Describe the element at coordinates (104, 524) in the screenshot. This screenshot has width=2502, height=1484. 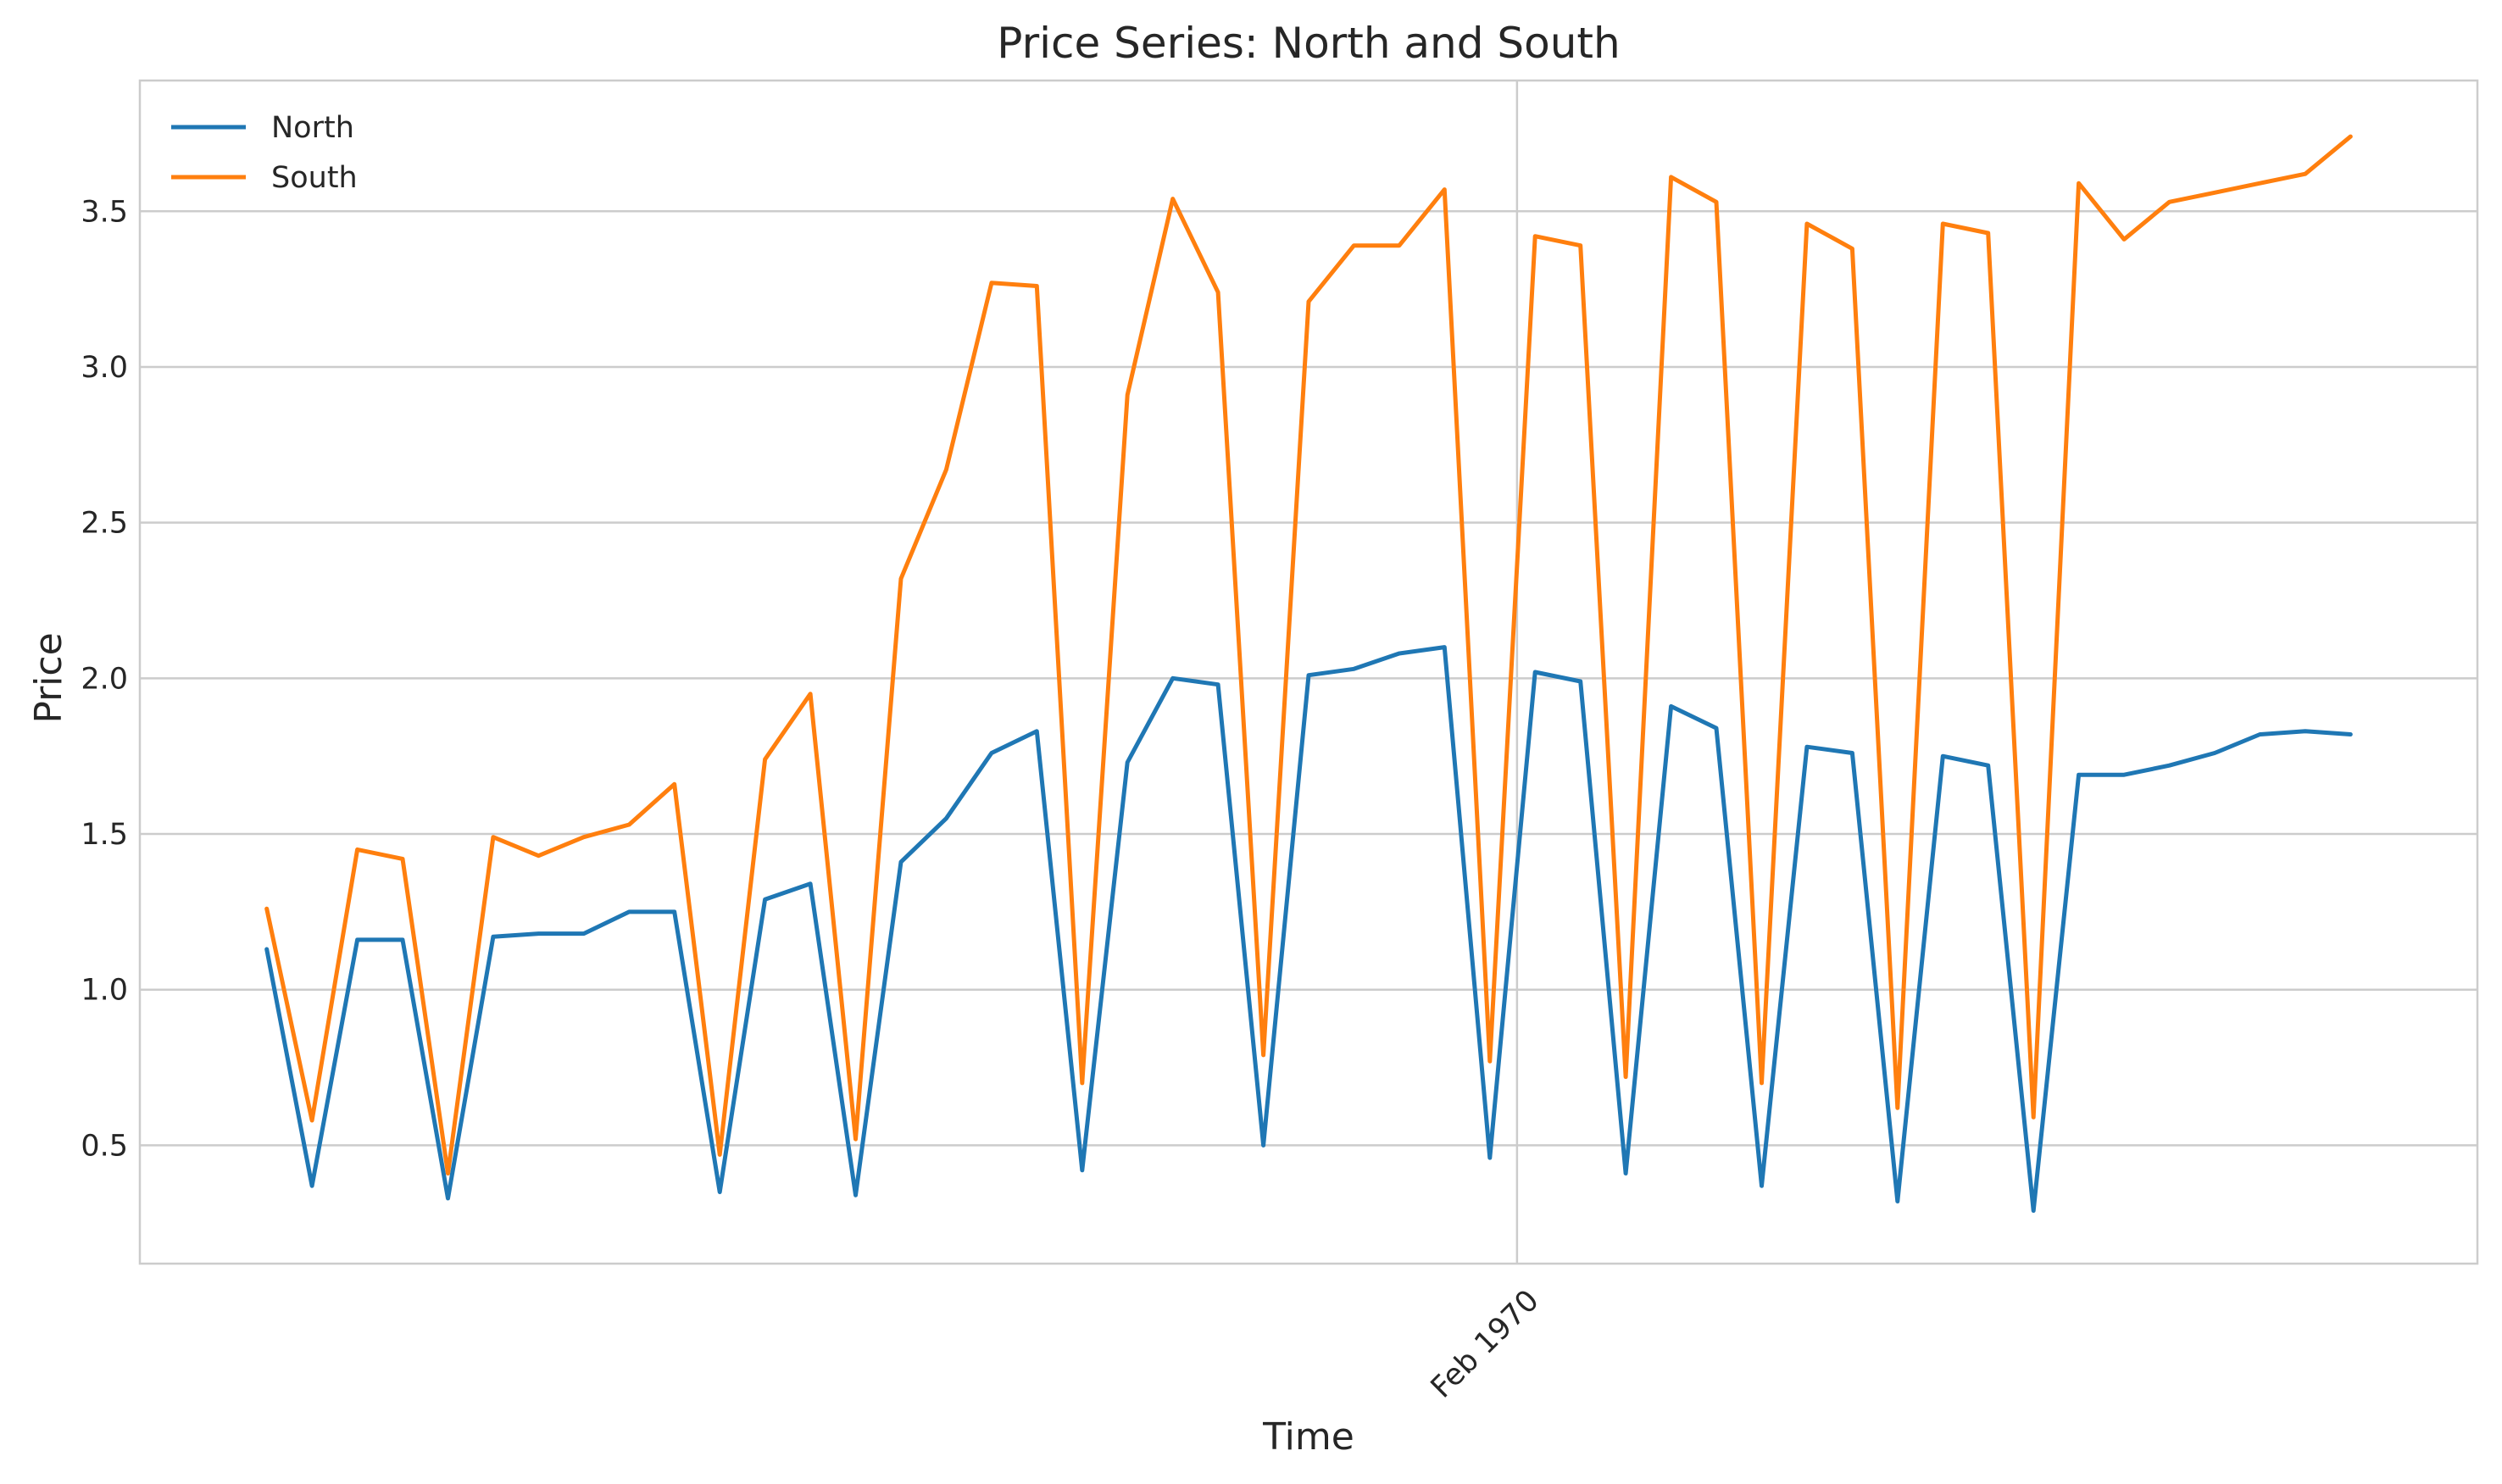
I see `y-tick-label: 2.5` at that location.